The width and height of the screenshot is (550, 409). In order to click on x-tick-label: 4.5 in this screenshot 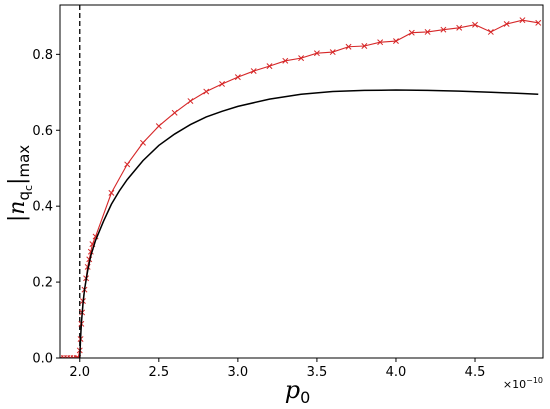, I will do `click(475, 372)`.